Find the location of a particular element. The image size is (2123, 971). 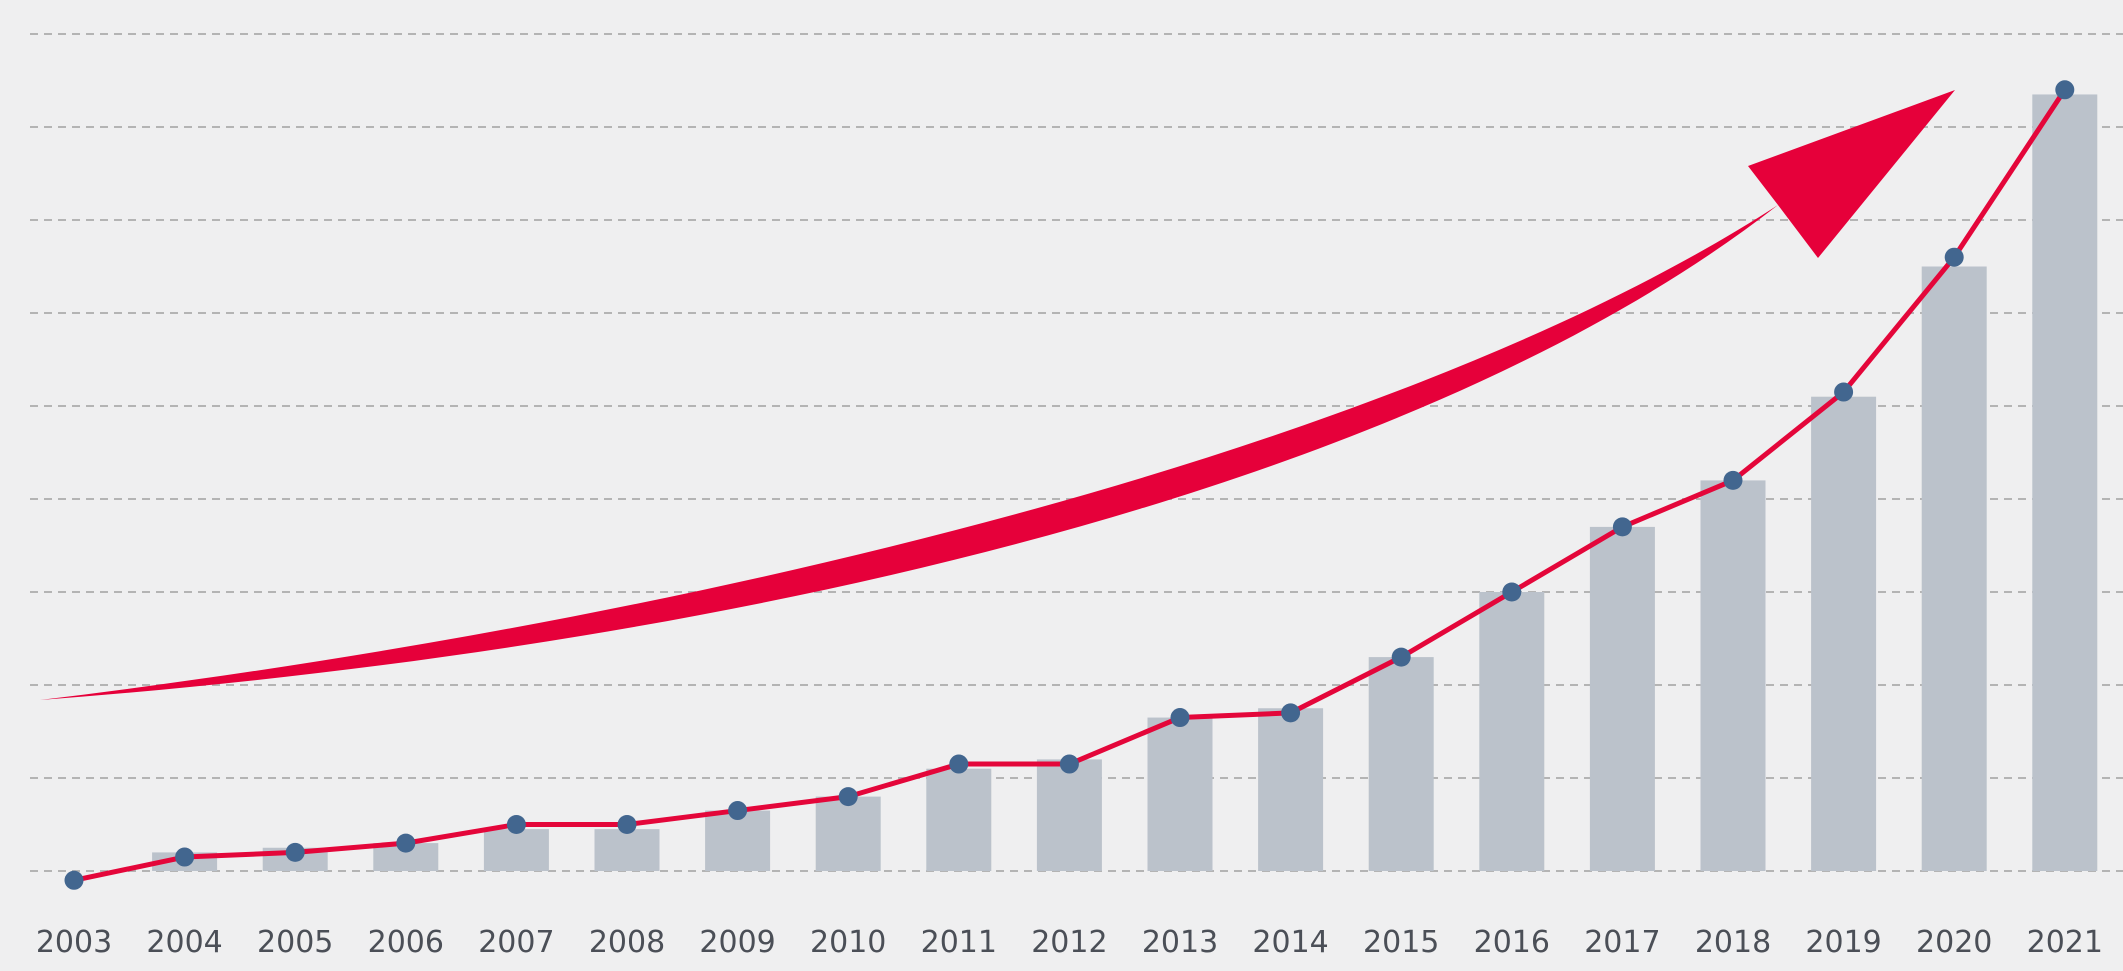

x-tick-label: 2013 is located at coordinates (1180, 942).